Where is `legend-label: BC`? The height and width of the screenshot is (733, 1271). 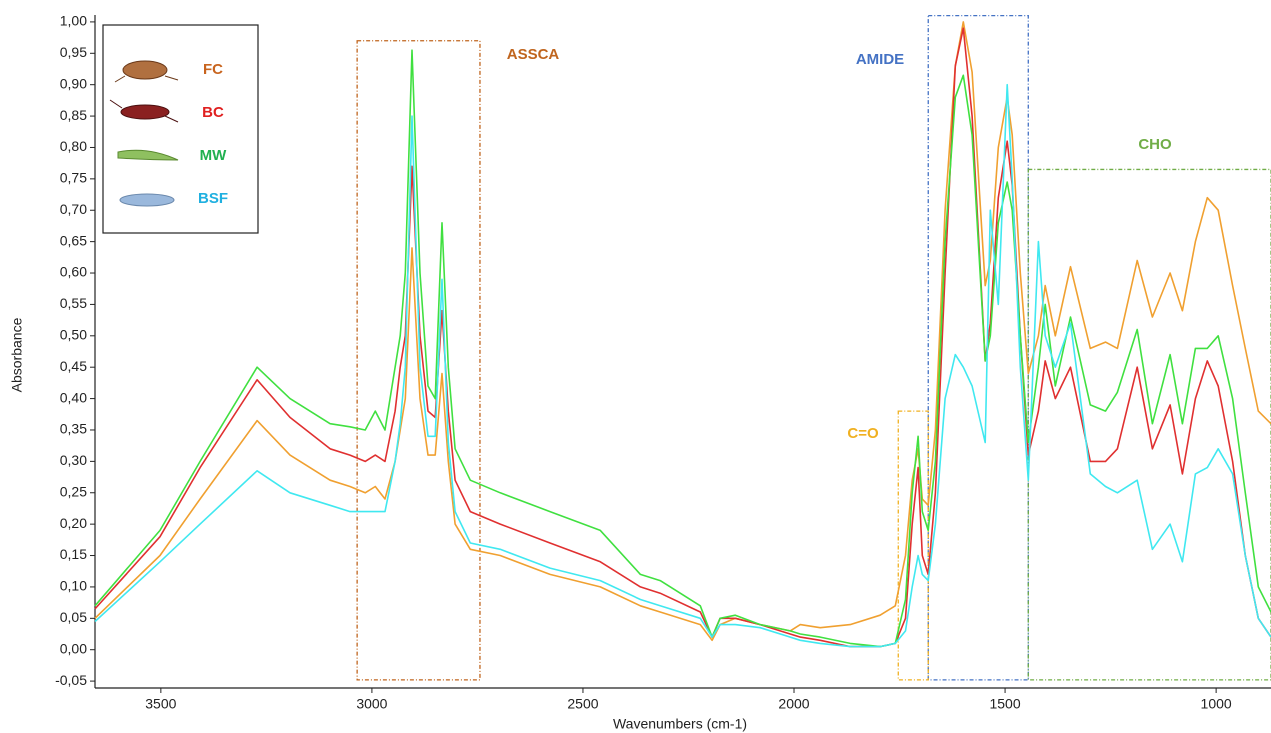
legend-label: BC is located at coordinates (213, 112).